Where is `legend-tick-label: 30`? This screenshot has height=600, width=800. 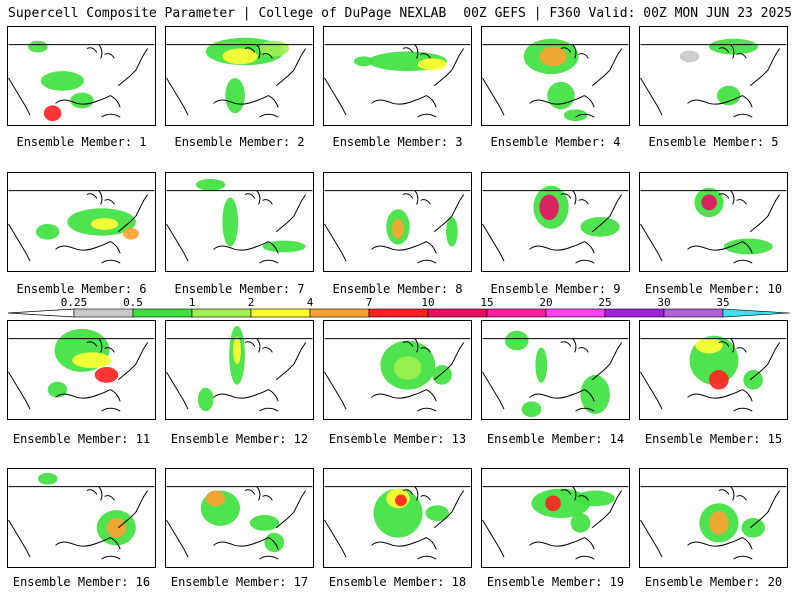
legend-tick-label: 30 is located at coordinates (663, 302).